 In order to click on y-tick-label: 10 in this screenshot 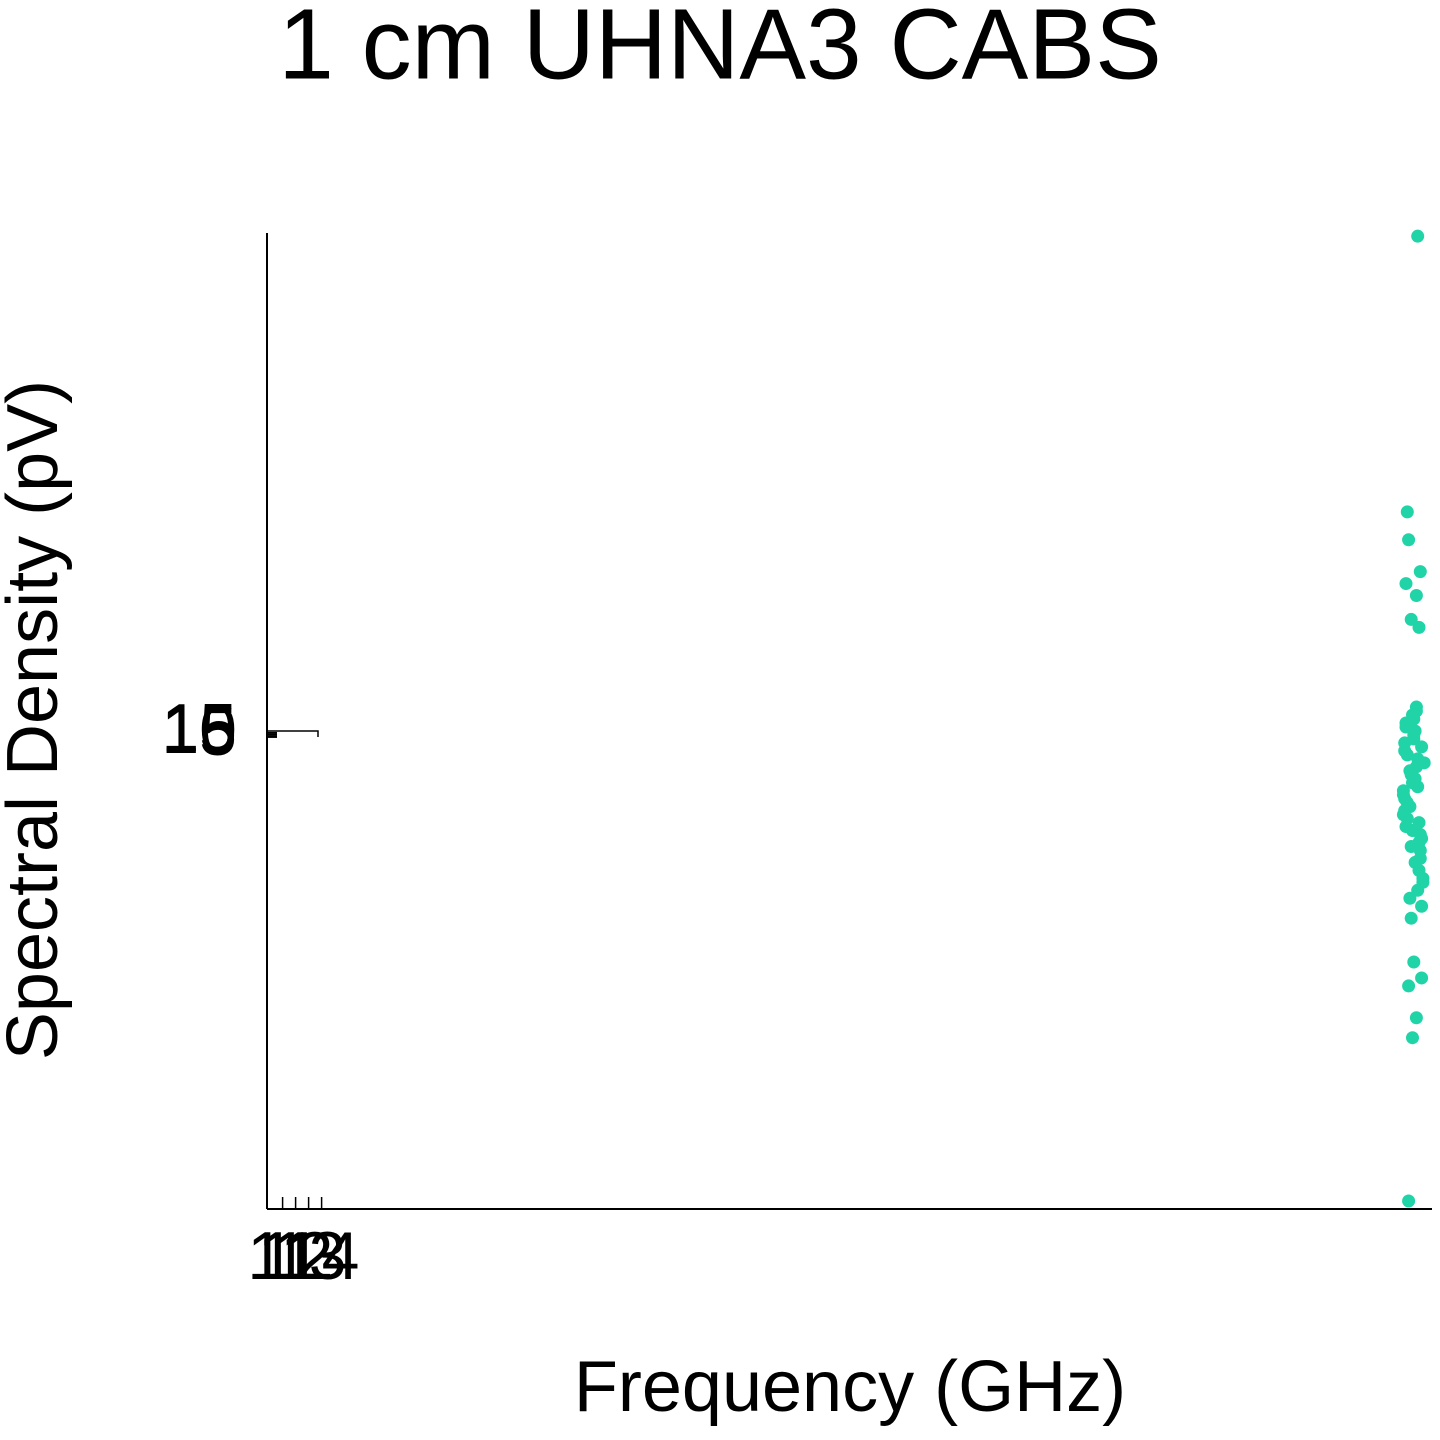, I will do `click(199, 730)`.